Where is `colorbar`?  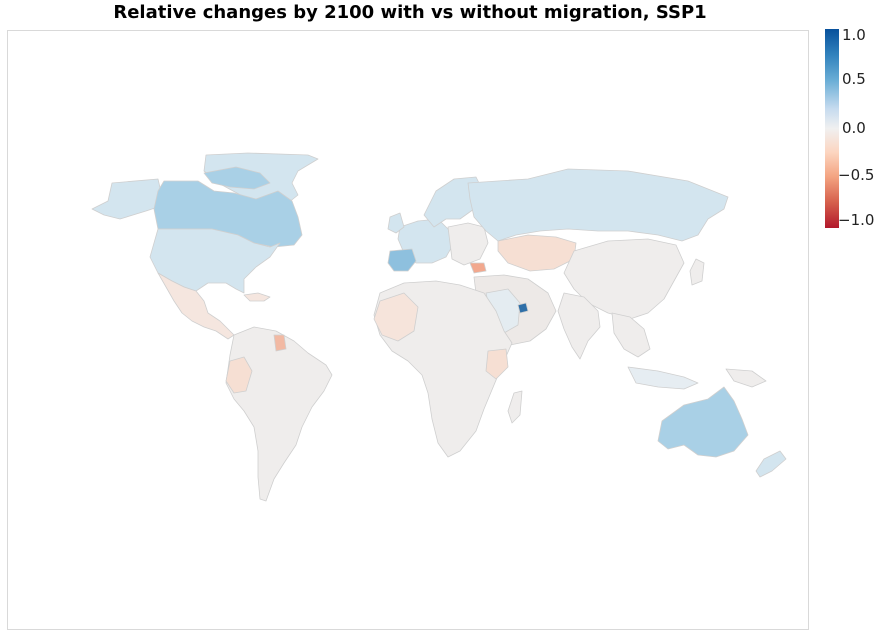
colorbar is located at coordinates (832, 128).